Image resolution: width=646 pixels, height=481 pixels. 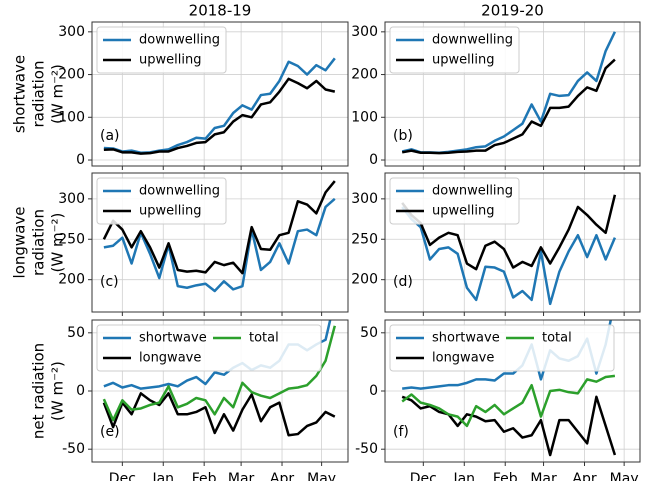 What do you see at coordinates (20, 94) in the screenshot?
I see `y-axis-label: shortwave` at bounding box center [20, 94].